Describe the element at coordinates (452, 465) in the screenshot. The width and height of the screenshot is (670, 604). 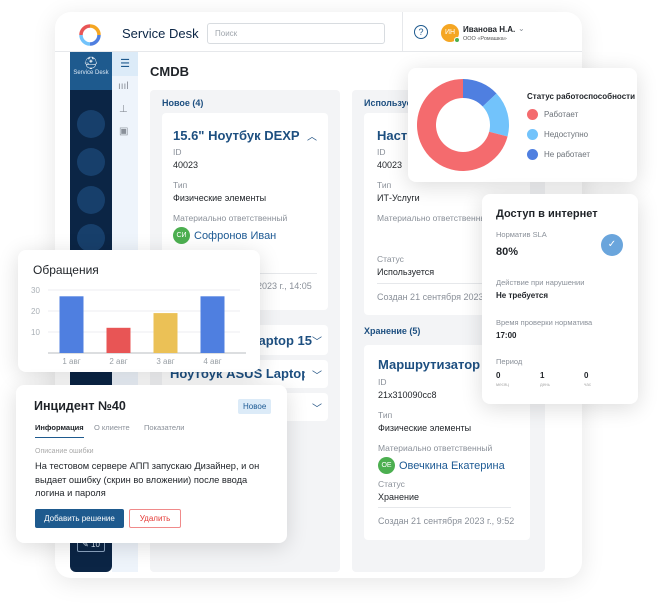
I see `owner-link: Овечкина Екатерина` at that location.